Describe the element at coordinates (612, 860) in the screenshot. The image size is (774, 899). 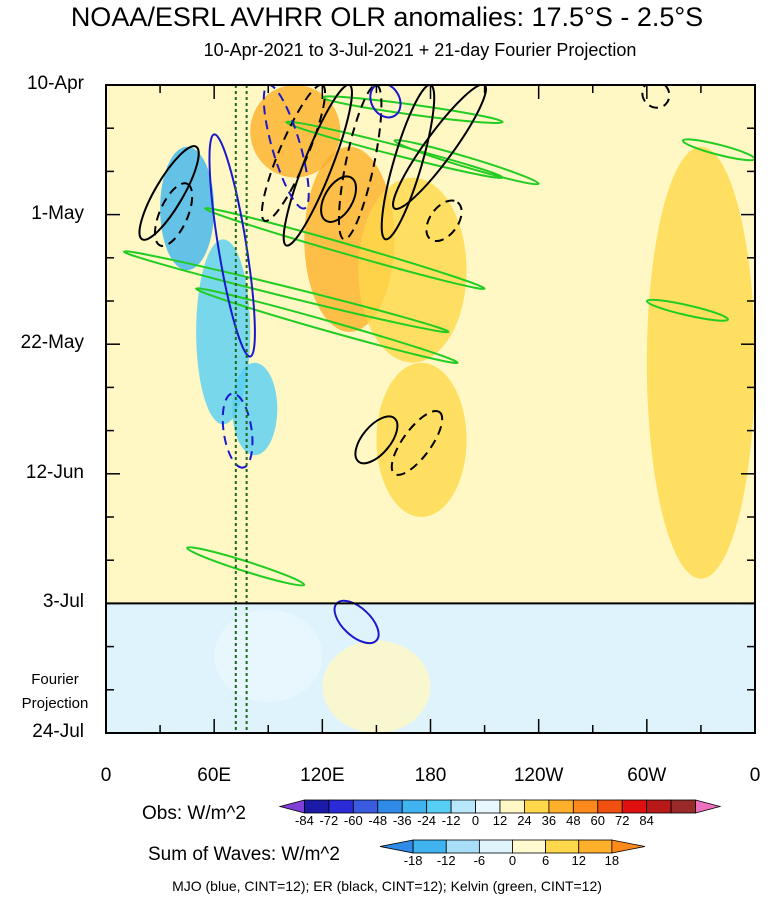
I see `colorbar-tick-label: 18` at that location.